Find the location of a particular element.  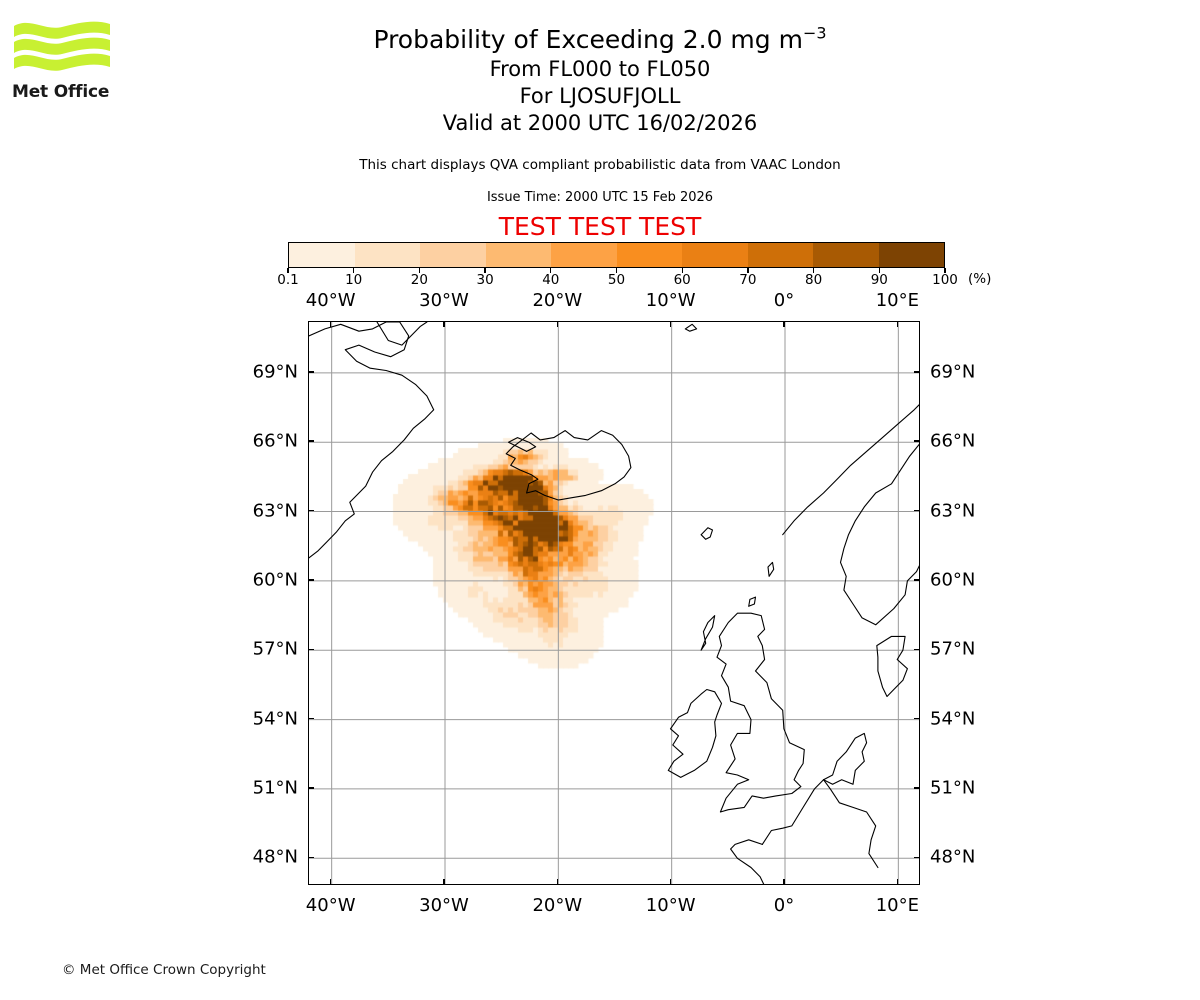

lon-label-bottom-2: 20°W is located at coordinates (557, 905).